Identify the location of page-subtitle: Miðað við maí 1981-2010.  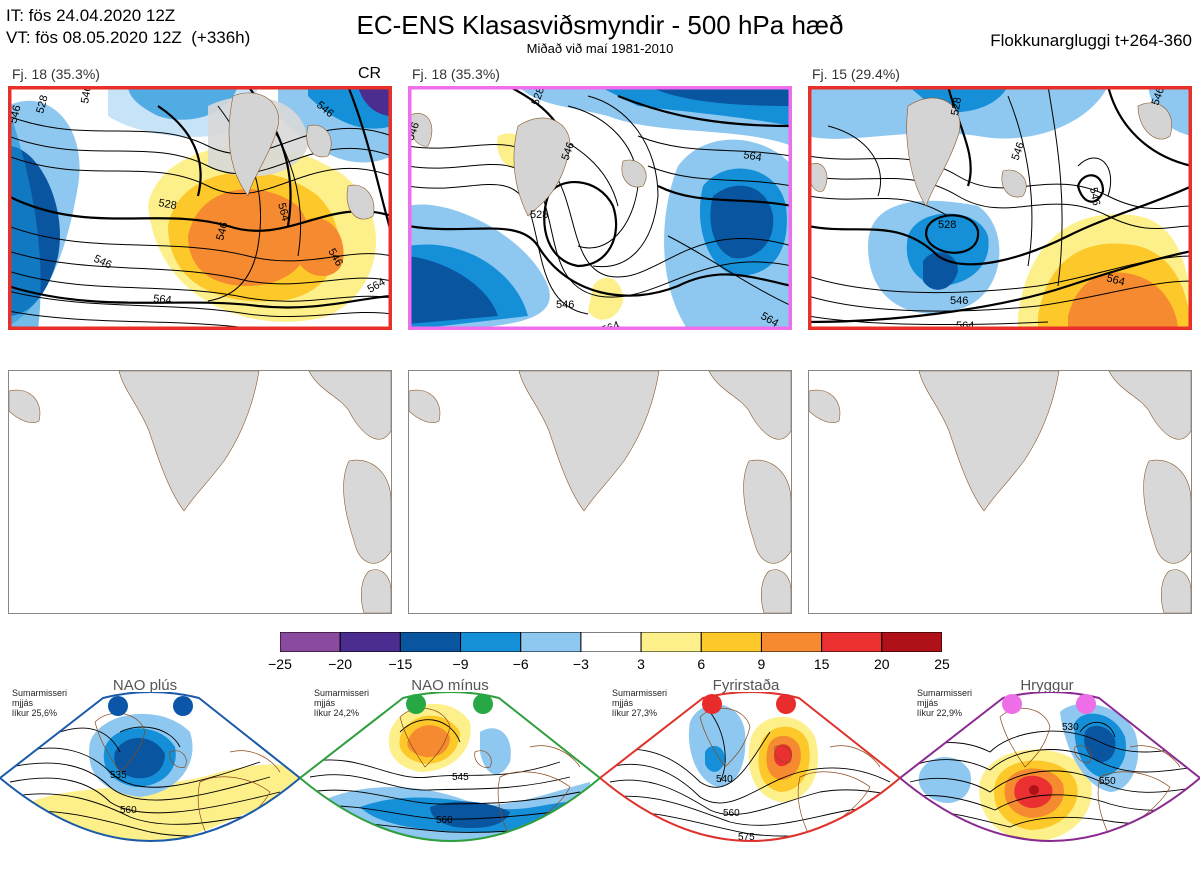
(600, 48).